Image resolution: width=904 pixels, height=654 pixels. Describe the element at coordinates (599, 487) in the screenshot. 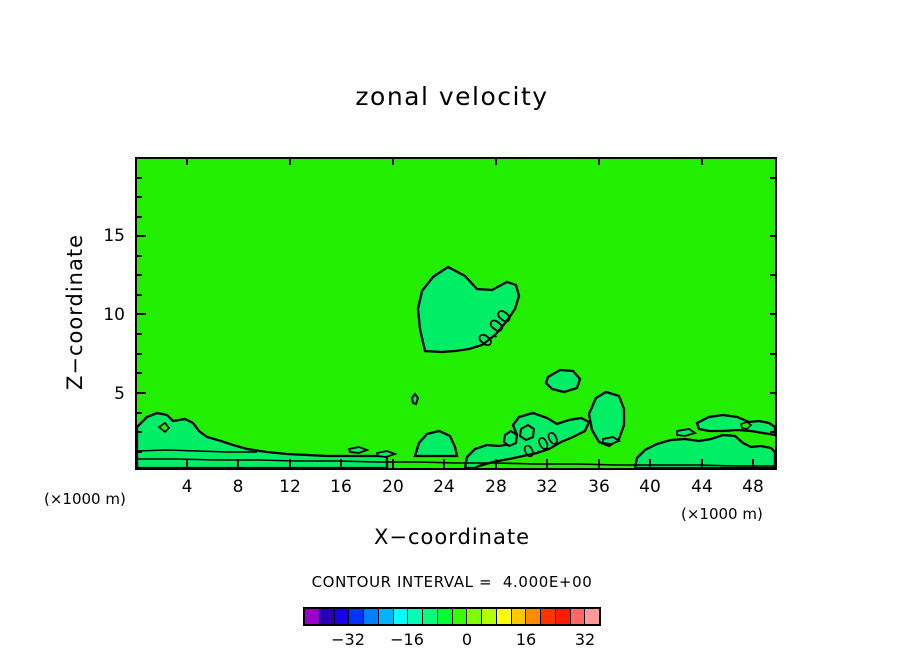

I see `x-tick-label: 36` at that location.